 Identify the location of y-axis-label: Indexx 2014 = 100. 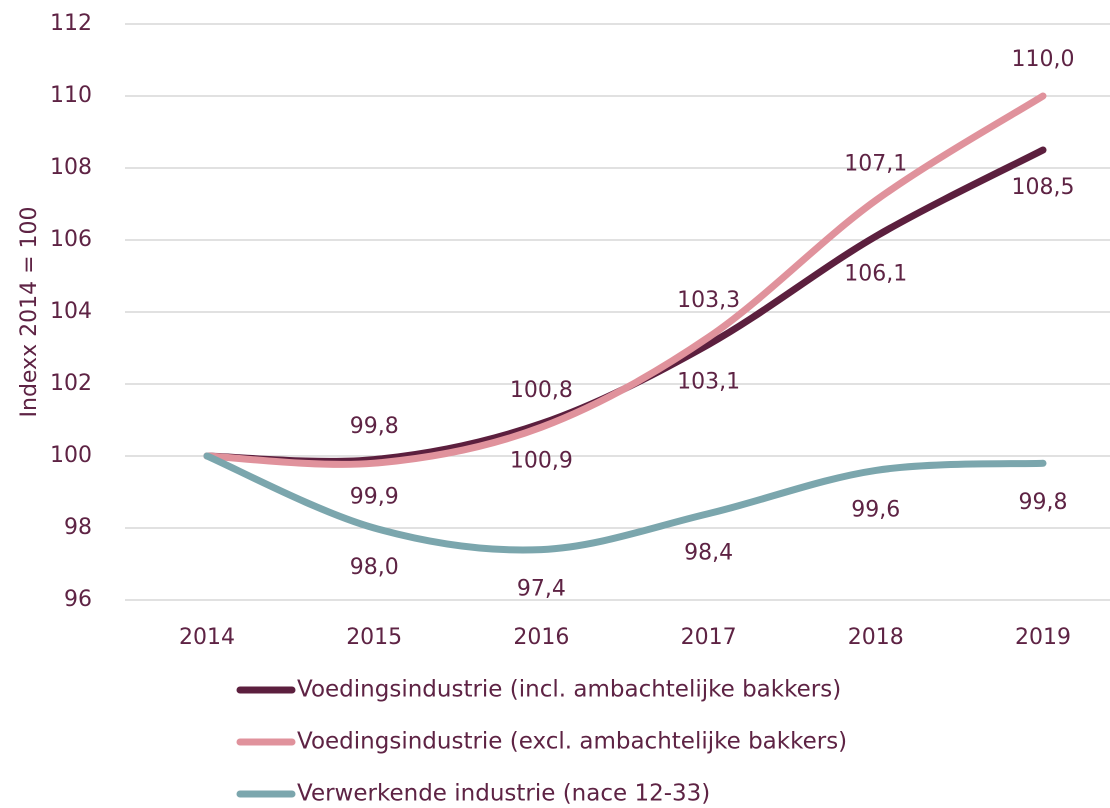
(29, 312).